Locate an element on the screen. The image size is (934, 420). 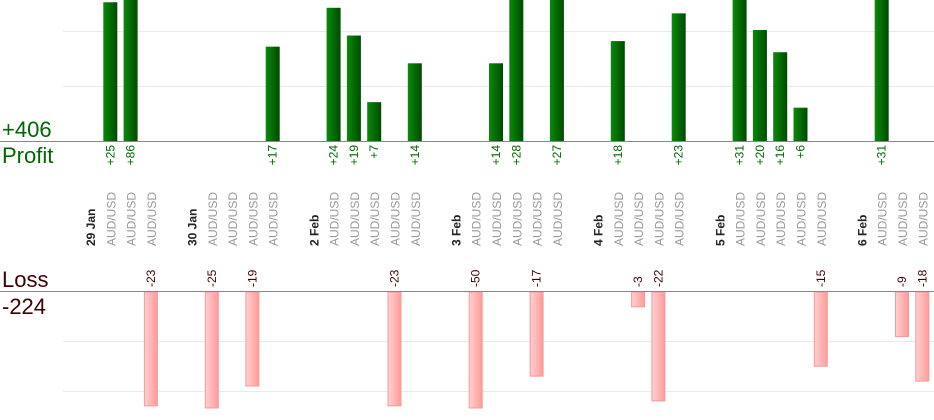
loss-value-label: -3 is located at coordinates (638, 281).